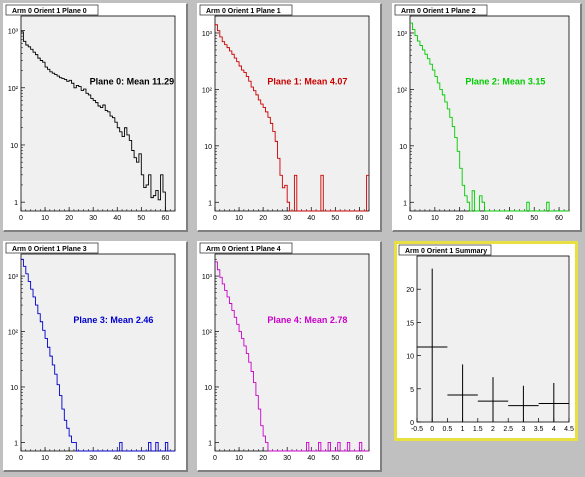 This screenshot has height=477, width=585. Describe the element at coordinates (438, 11) in the screenshot. I see `chart-title: Arm 0 Orient 1 Plane 2` at that location.